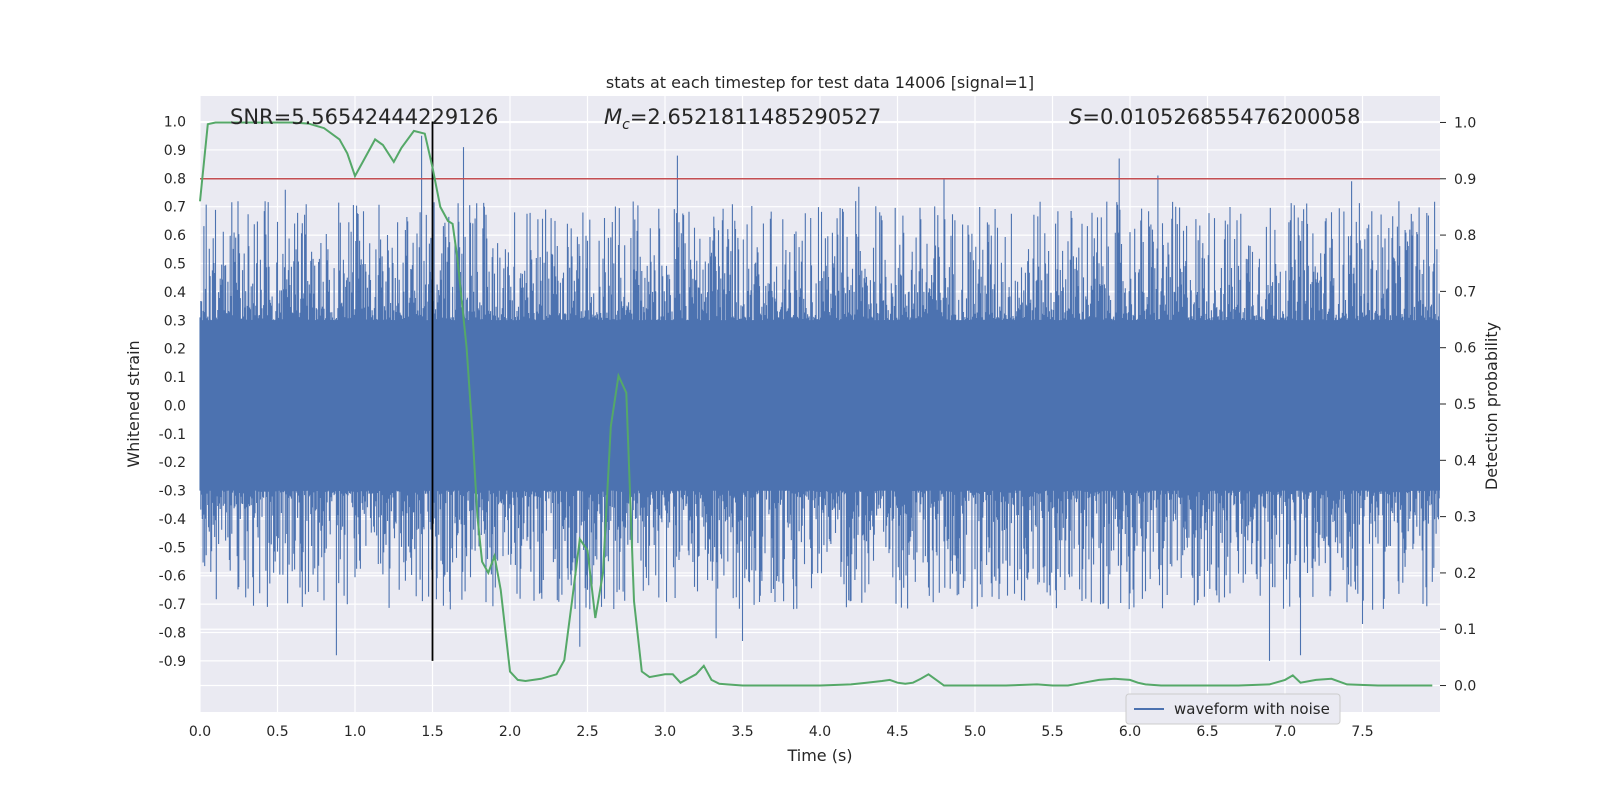 This screenshot has height=804, width=1600. What do you see at coordinates (172, 605) in the screenshot?
I see `y-tick-label: -0.7` at bounding box center [172, 605].